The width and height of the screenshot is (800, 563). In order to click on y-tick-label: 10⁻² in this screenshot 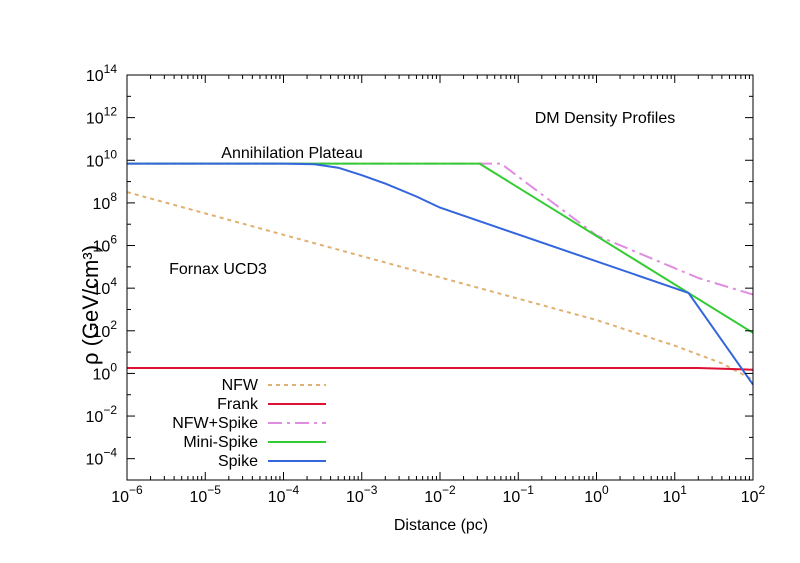, I will do `click(102, 414)`.